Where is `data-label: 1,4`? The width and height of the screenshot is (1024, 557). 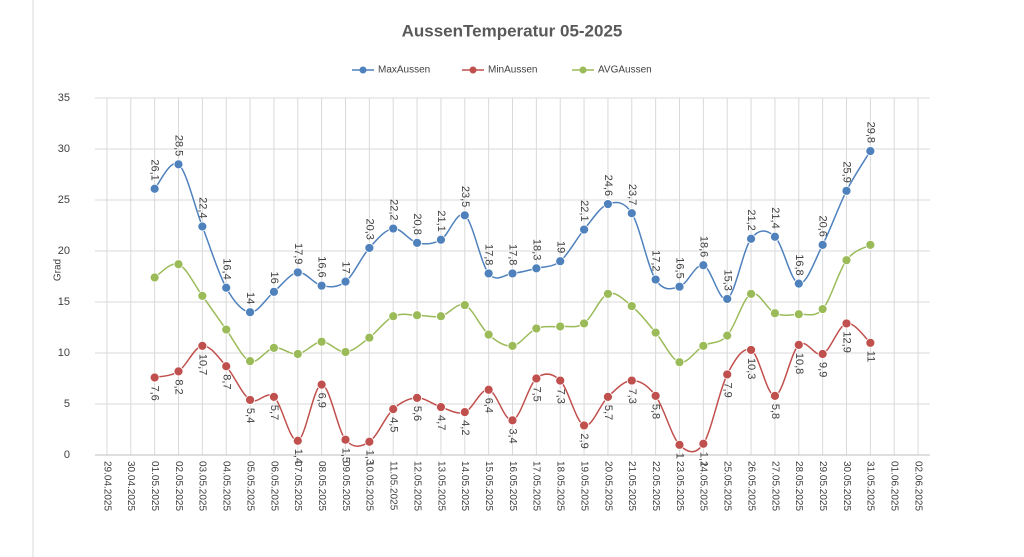 data-label: 1,4 is located at coordinates (298, 456).